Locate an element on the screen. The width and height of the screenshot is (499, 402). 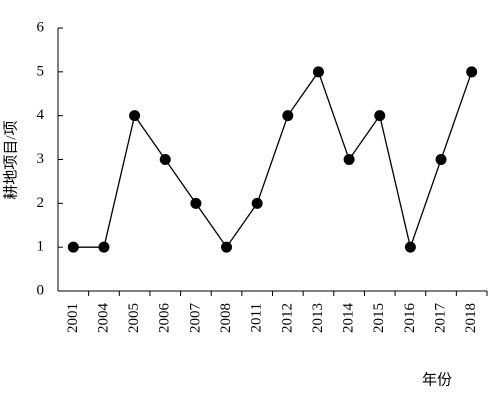
x-tick-label: 2017 is located at coordinates (440, 318).